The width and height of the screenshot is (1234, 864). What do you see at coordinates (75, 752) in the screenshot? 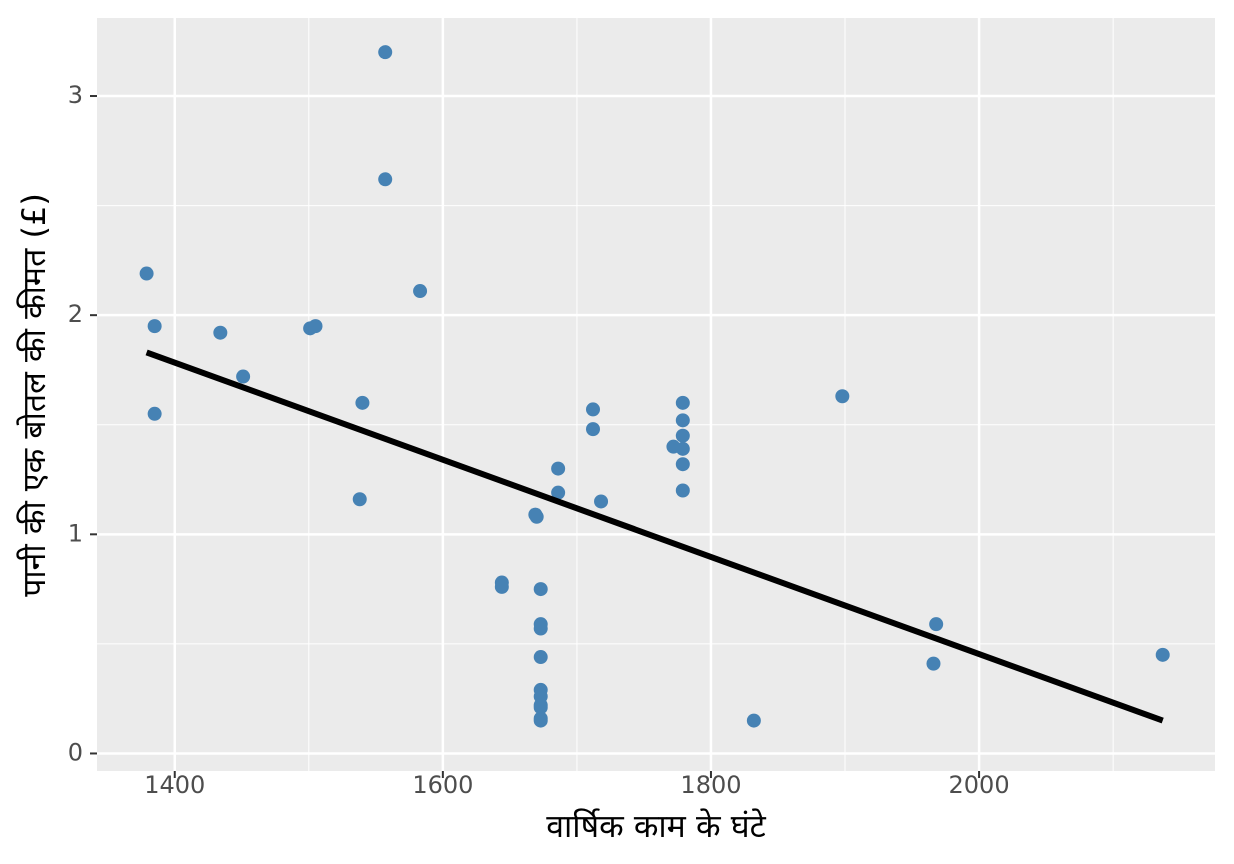
I see `y-tick-label: 0` at bounding box center [75, 752].